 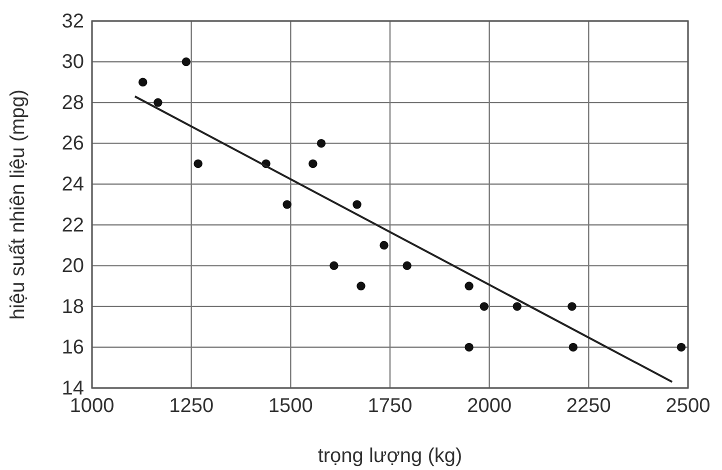 I want to click on y-tick-label: 16, so click(x=73, y=347).